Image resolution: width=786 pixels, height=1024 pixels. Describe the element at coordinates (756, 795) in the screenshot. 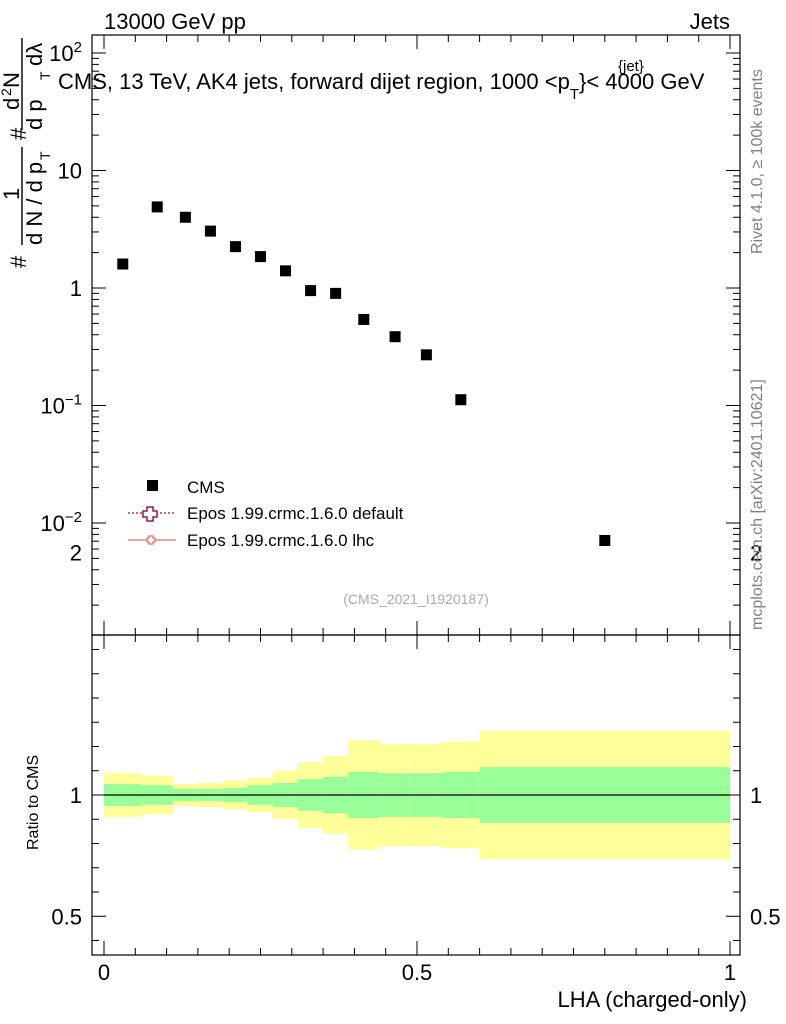

I see `ratio-ytick-label-right: 1` at that location.